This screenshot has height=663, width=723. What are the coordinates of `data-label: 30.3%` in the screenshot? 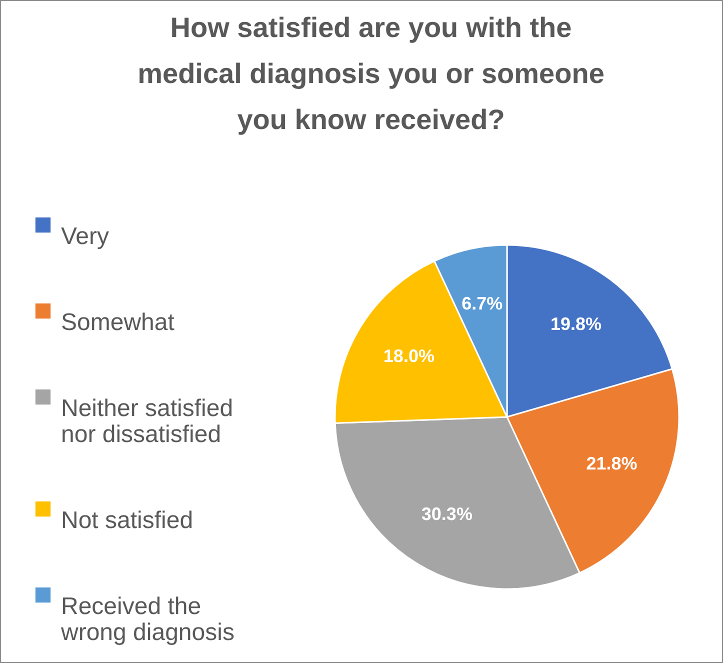 It's located at (446, 514).